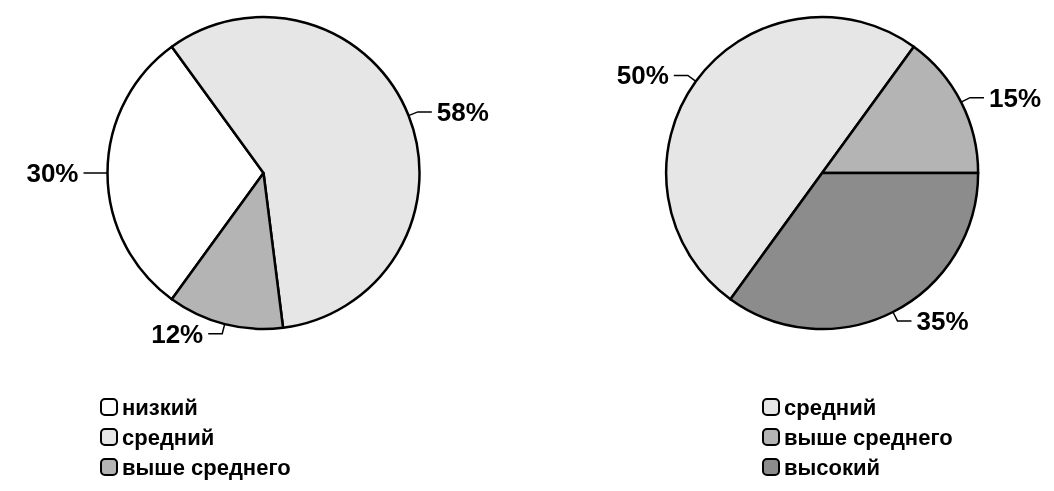 This screenshot has width=1054, height=491. I want to click on legend-label: высокий, so click(832, 467).